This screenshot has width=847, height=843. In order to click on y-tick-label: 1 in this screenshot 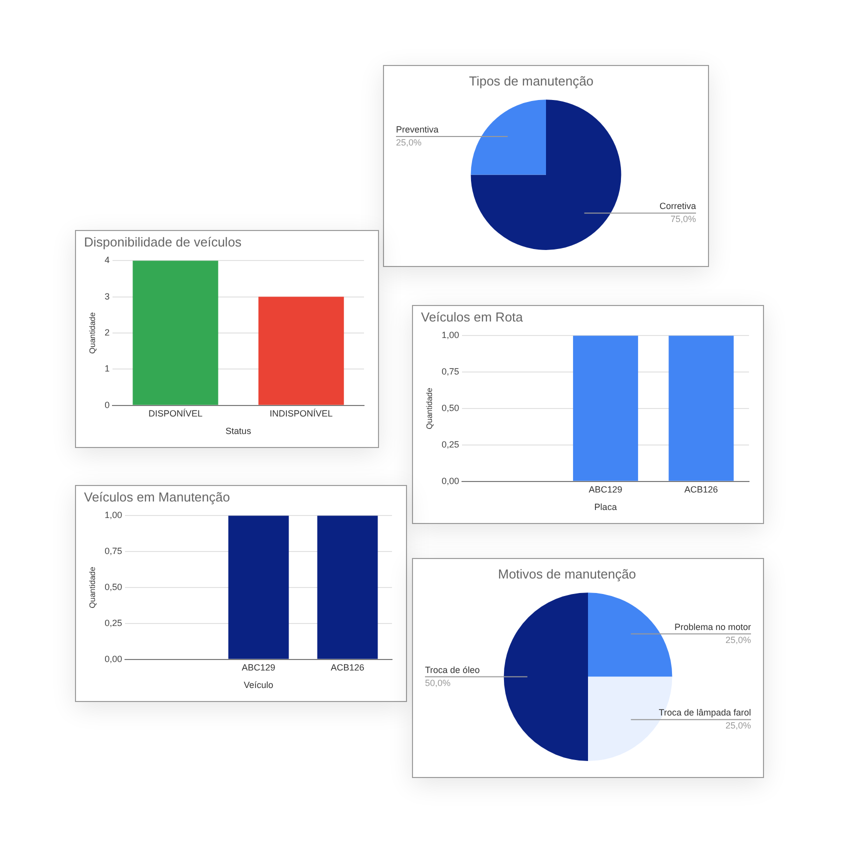, I will do `click(107, 369)`.